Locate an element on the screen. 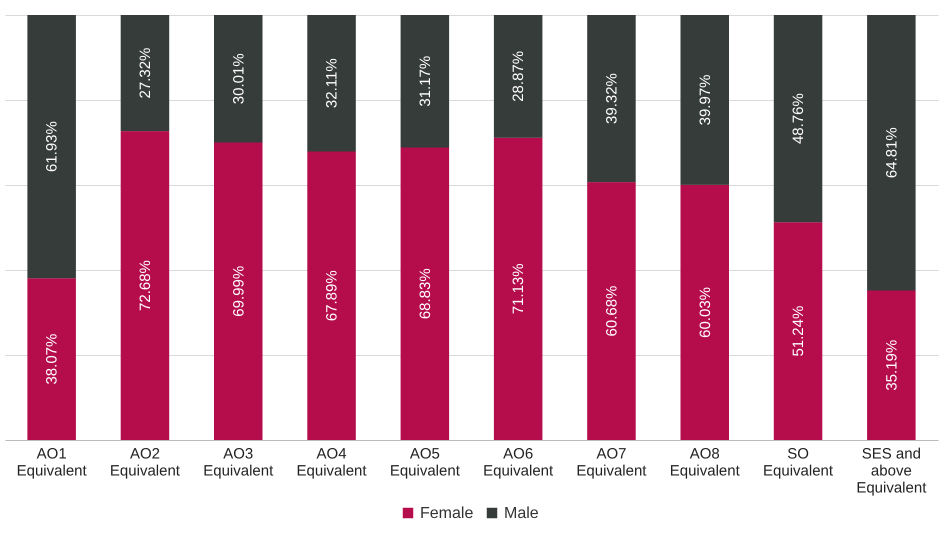 Image resolution: width=943 pixels, height=554 pixels. data-label: 31.17% is located at coordinates (425, 81).